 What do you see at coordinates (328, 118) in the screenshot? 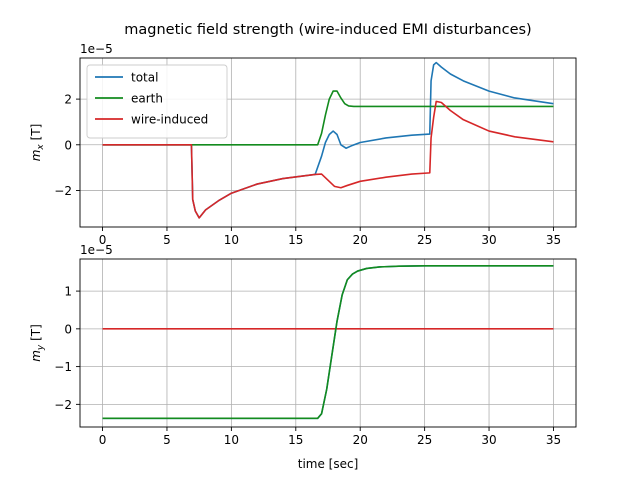
I see `series-line-earth` at bounding box center [328, 118].